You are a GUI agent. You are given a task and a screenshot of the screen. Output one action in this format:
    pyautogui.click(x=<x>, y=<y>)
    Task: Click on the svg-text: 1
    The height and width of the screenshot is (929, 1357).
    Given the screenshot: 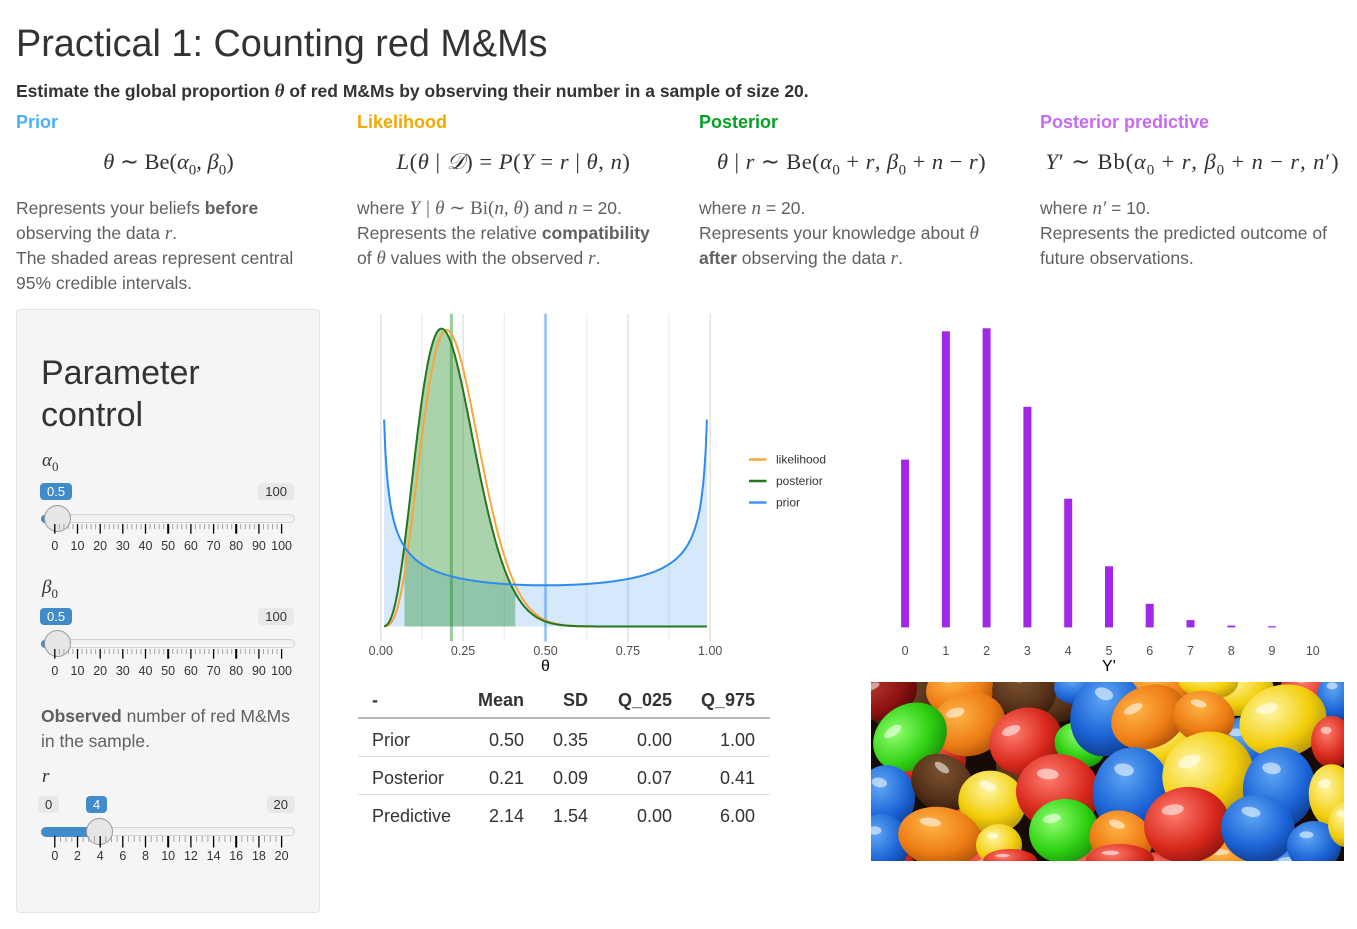 What is the action you would take?
    pyautogui.click(x=945, y=651)
    